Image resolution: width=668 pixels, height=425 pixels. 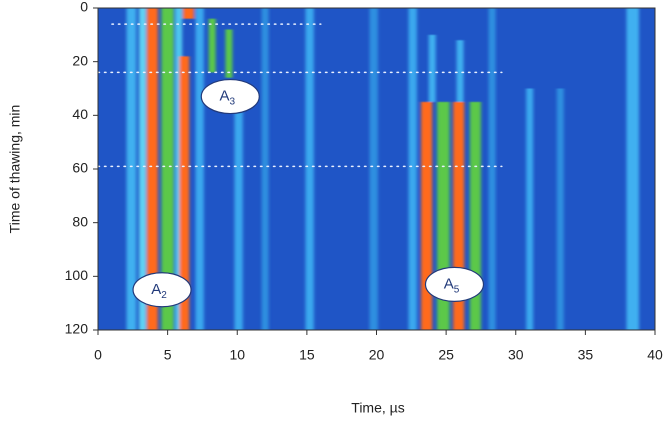 I want to click on x-tick-label: 0, so click(x=98, y=355).